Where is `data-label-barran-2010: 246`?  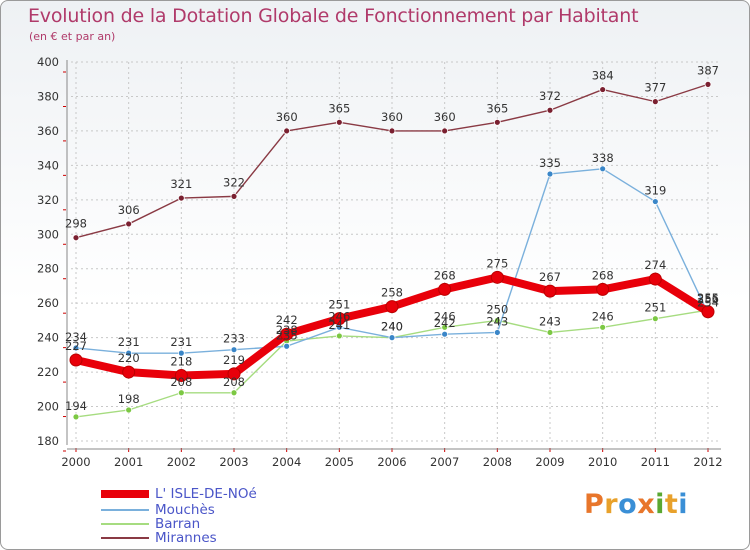
data-label-barran-2010: 246 is located at coordinates (603, 316).